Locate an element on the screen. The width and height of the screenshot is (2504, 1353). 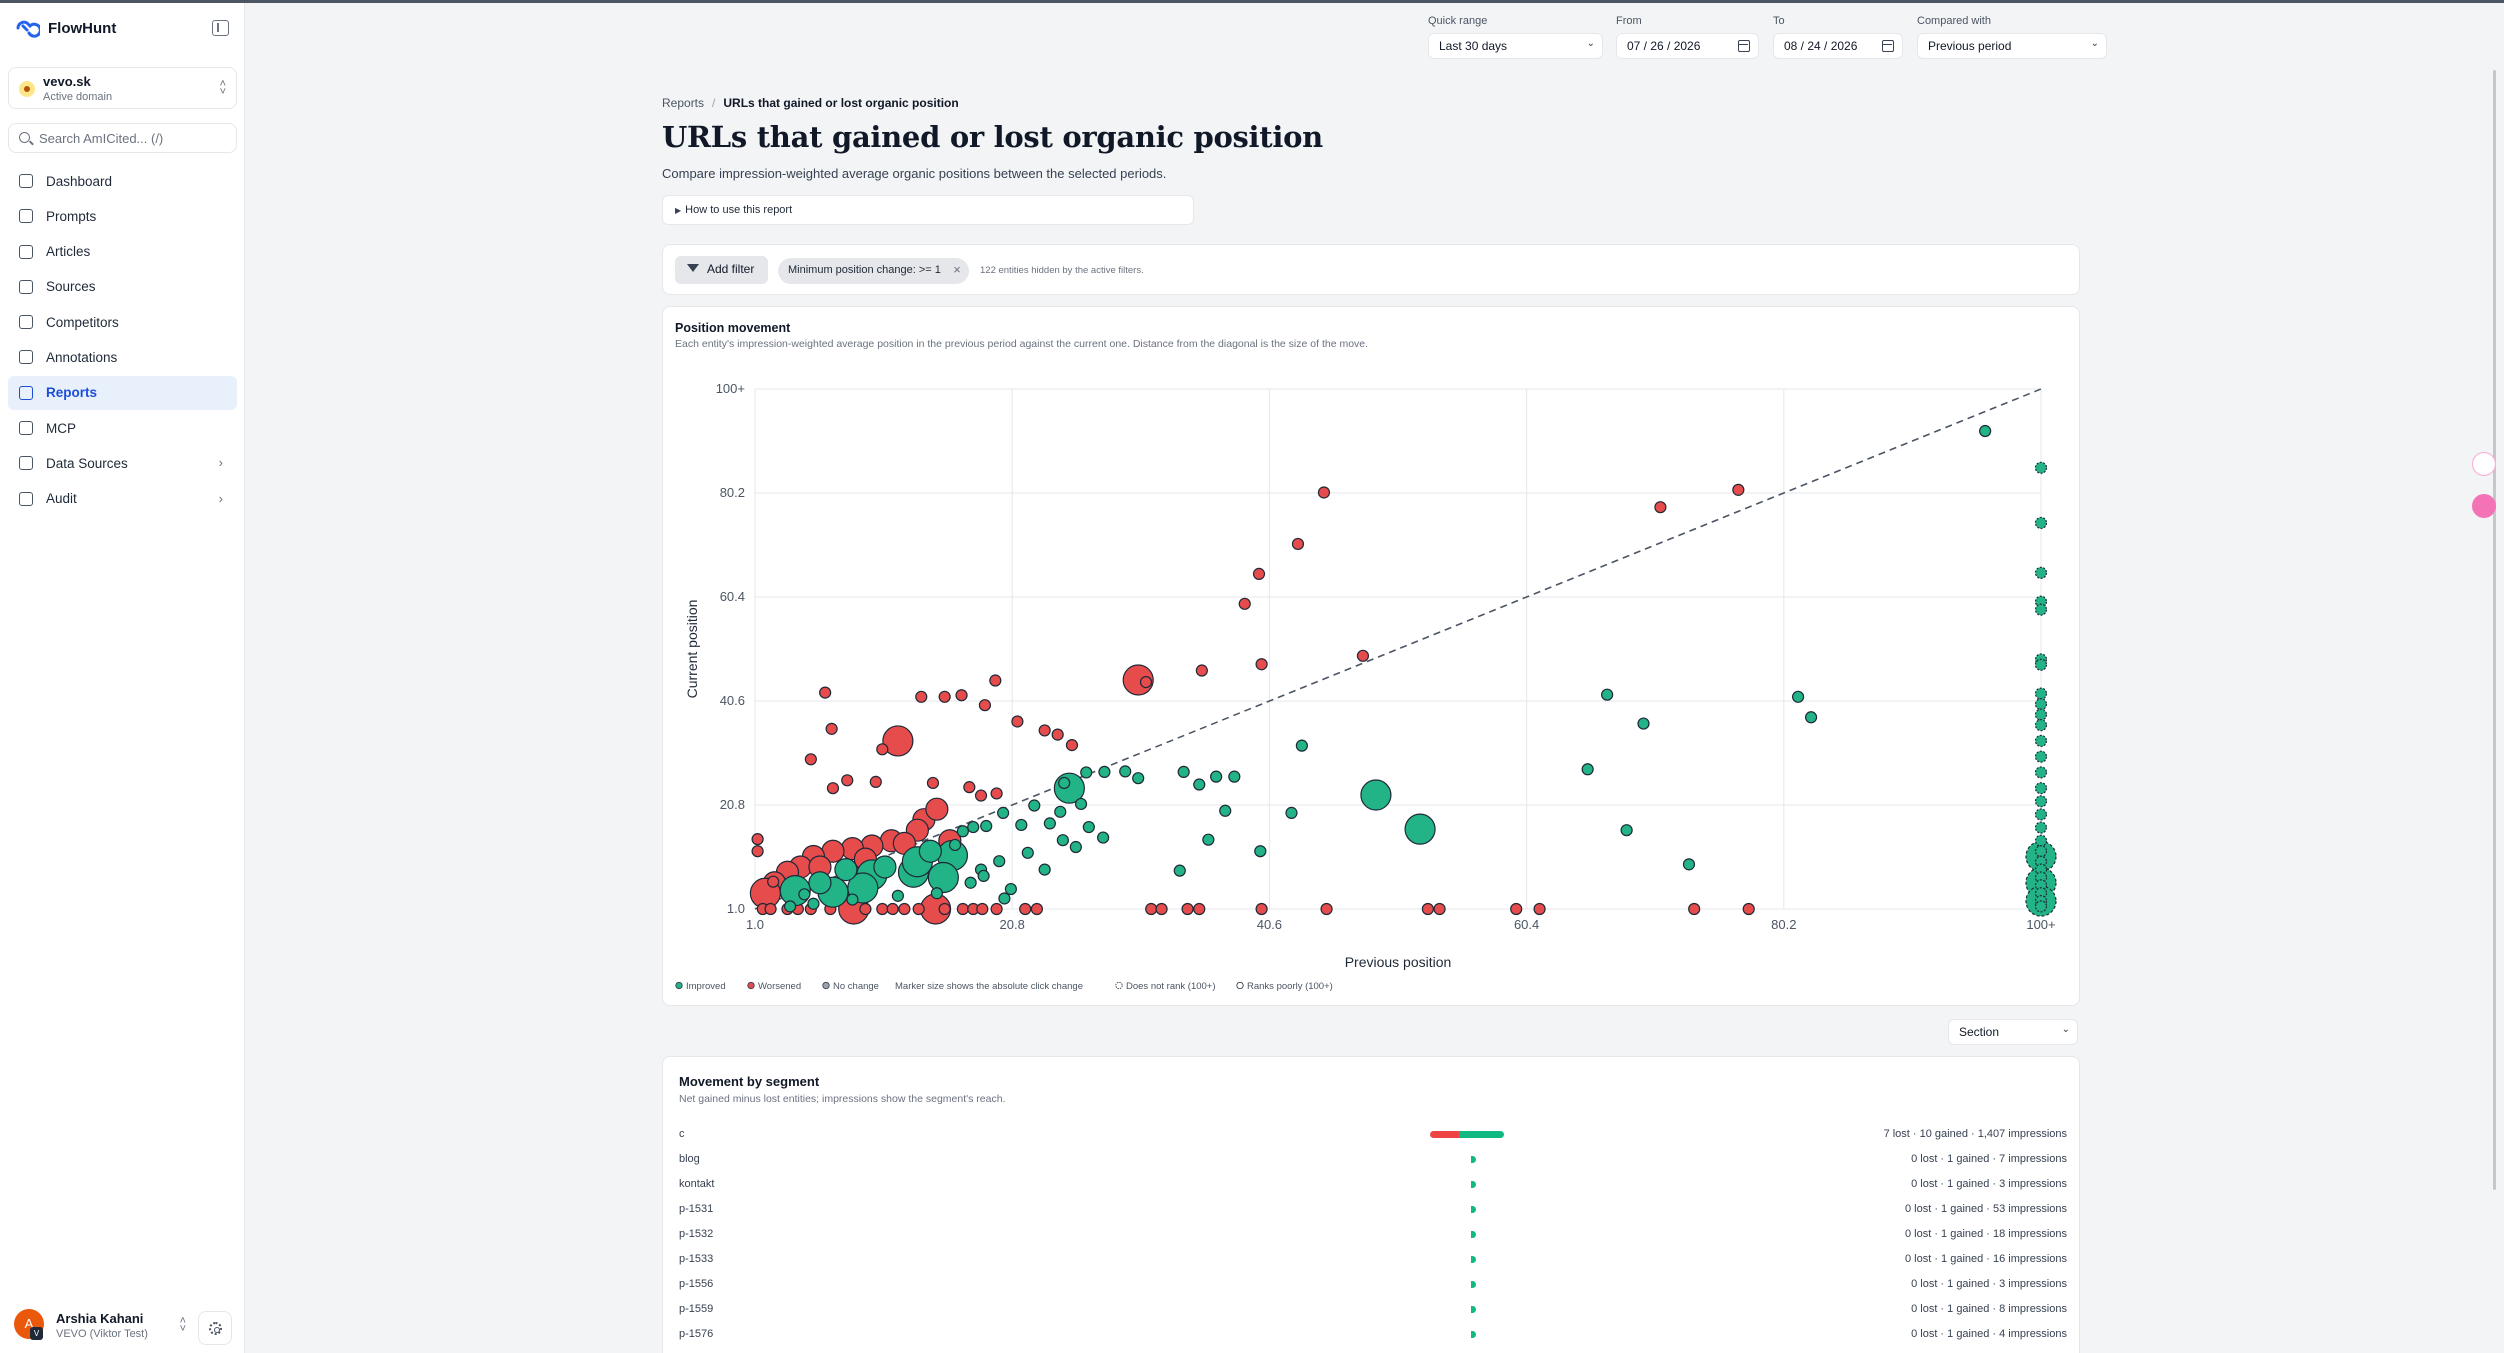
chevron-right-icon: › is located at coordinates (220, 463).